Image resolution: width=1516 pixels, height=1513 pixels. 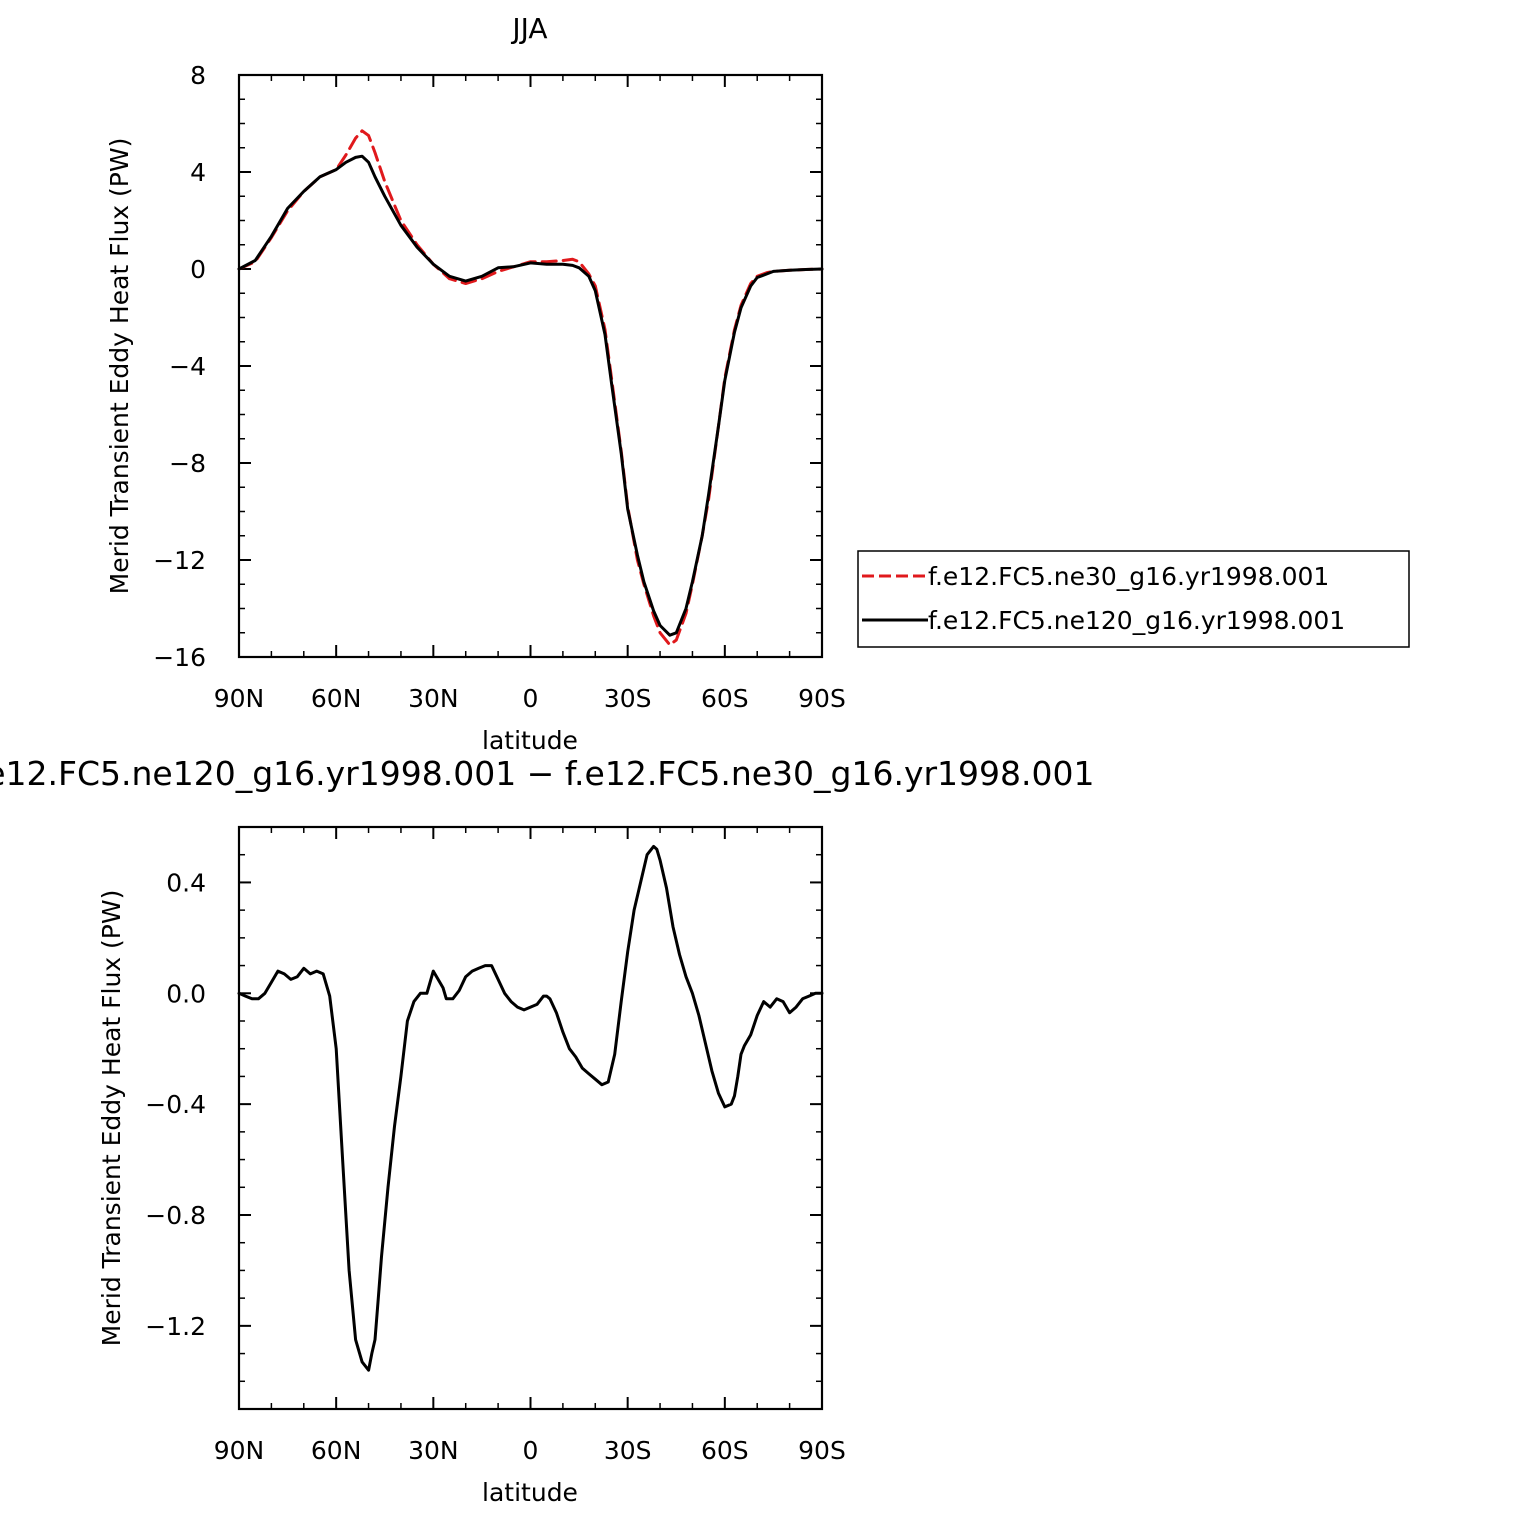 What do you see at coordinates (531, 1450) in the screenshot?
I see `bottom-x-tick-label: 0` at bounding box center [531, 1450].